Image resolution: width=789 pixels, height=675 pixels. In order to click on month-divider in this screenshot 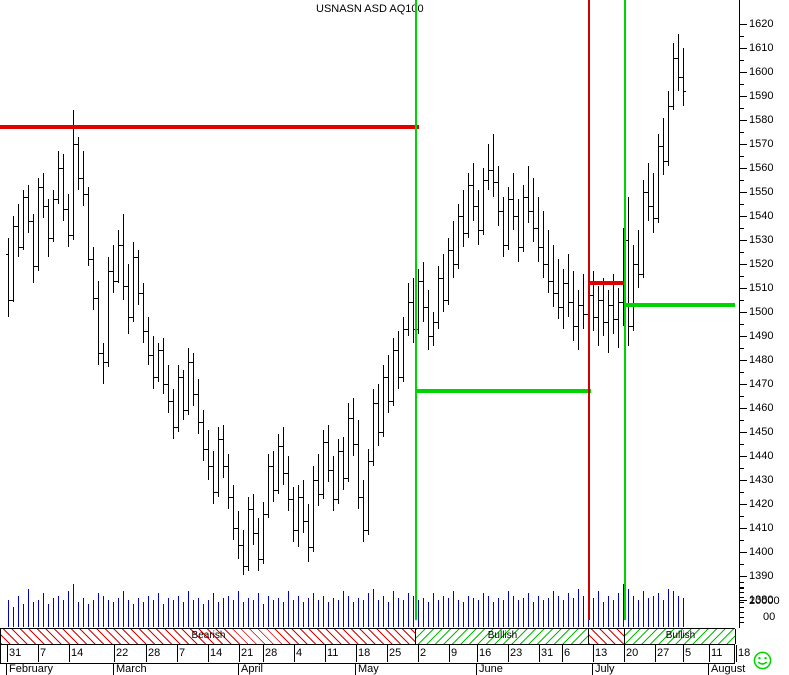, I will do `click(708, 669)`.